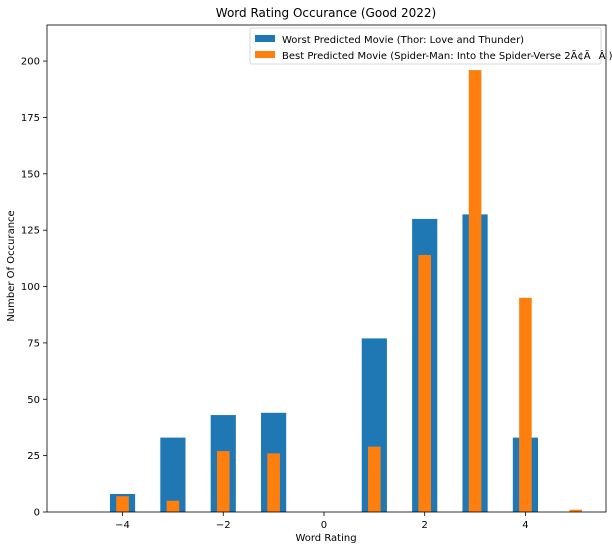  What do you see at coordinates (325, 538) in the screenshot?
I see `x-axis-label: Word Rating` at bounding box center [325, 538].